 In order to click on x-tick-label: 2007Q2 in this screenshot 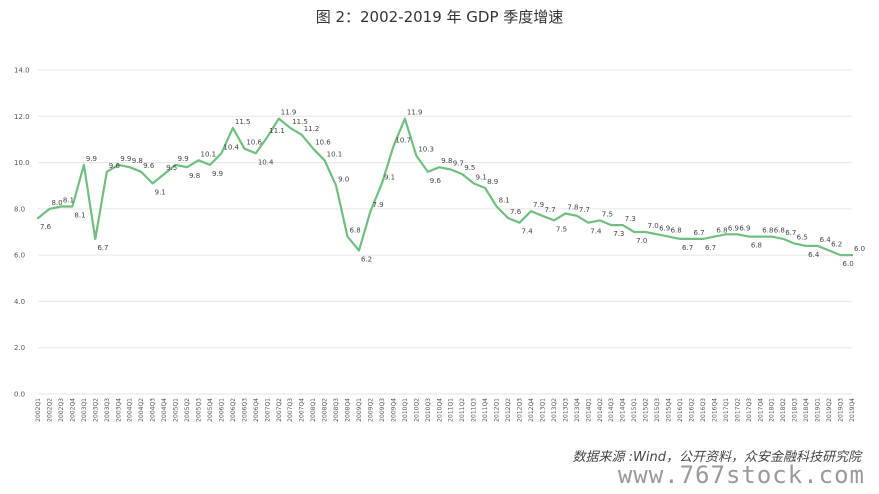, I will do `click(279, 410)`.